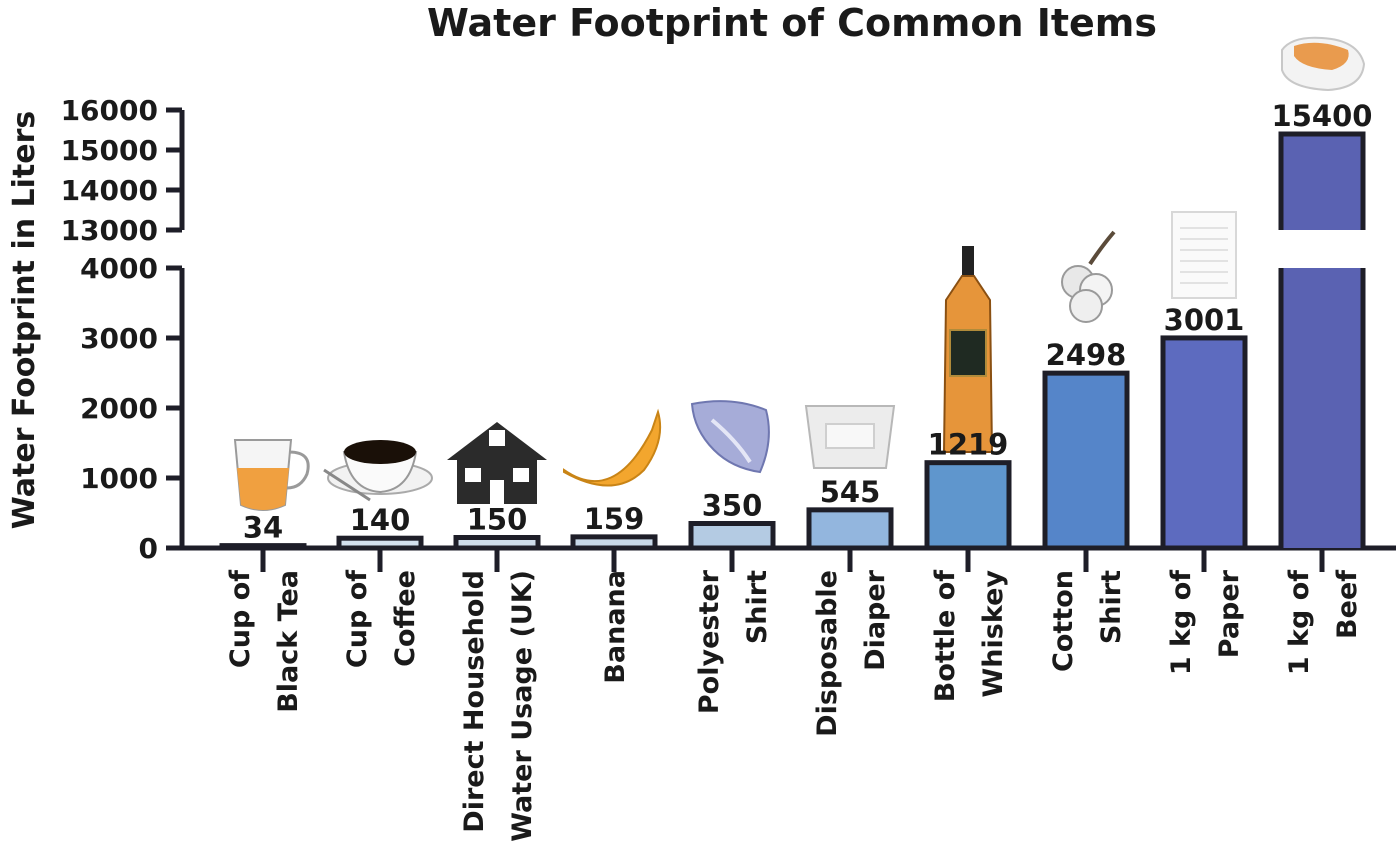 The width and height of the screenshot is (1400, 860). Describe the element at coordinates (24, 320) in the screenshot. I see `y-axis-label: Water Footprint in Liters` at that location.